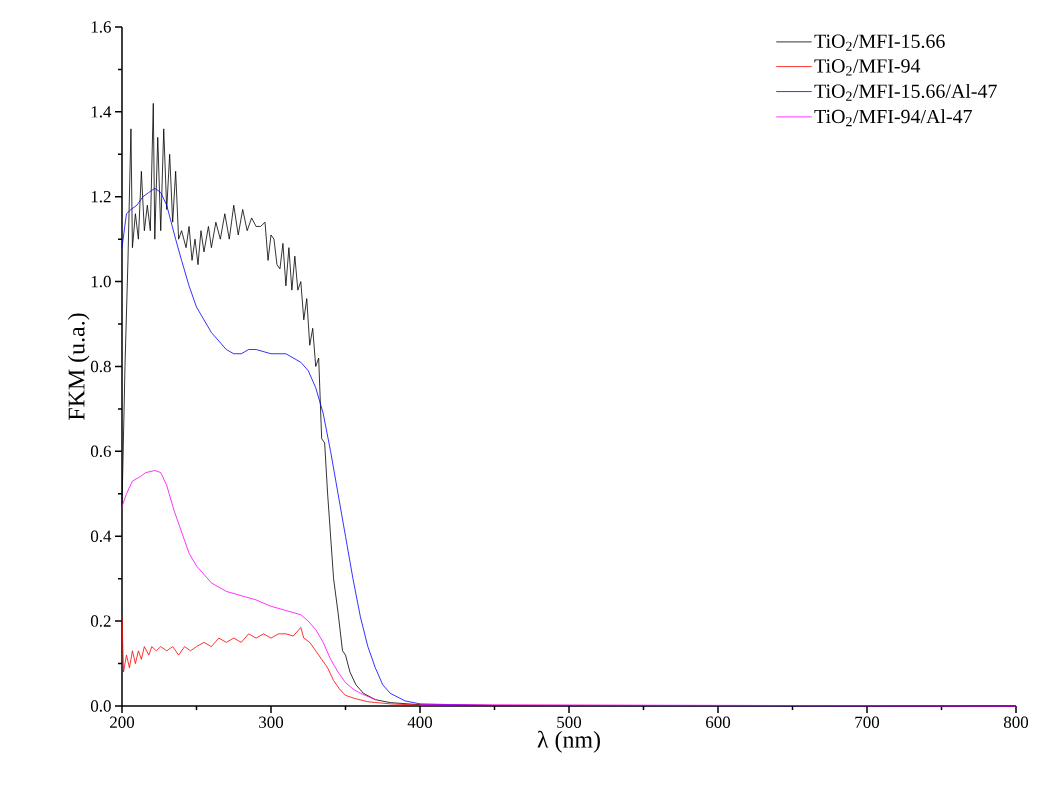 The image size is (1039, 801). I want to click on y-tick-label: 0.6, so click(100, 451).